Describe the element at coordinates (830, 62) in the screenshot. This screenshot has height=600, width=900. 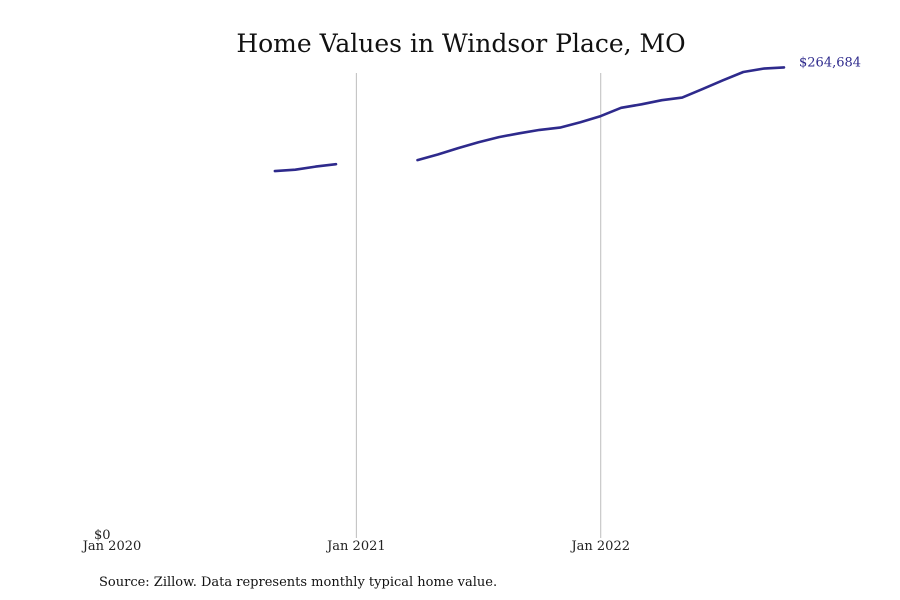
I see `end-value-label: $264,684` at that location.